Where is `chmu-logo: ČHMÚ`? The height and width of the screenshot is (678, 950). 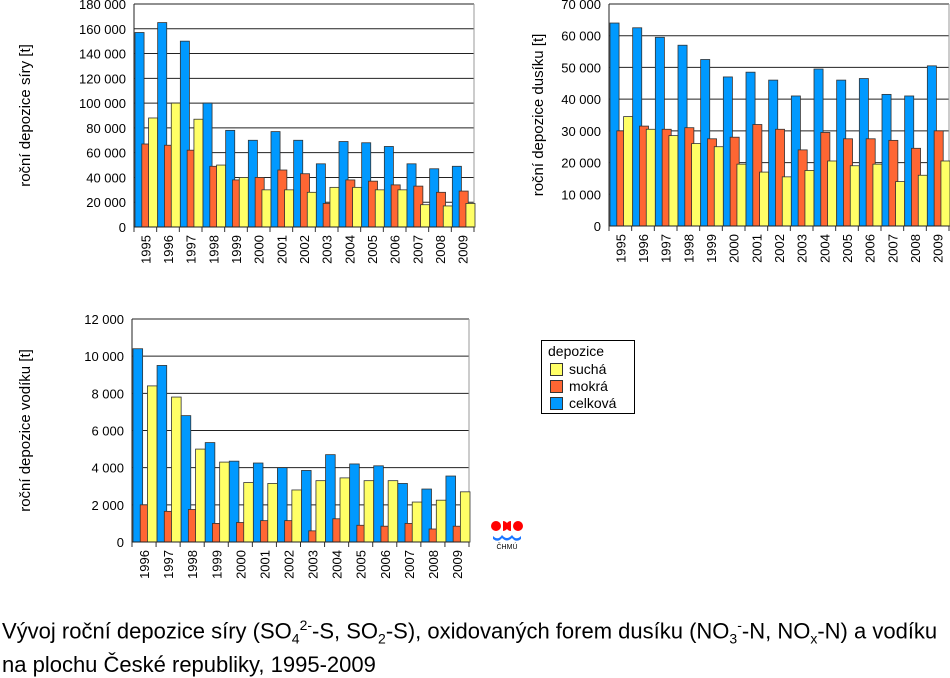
chmu-logo: ČHMÚ is located at coordinates (507, 536).